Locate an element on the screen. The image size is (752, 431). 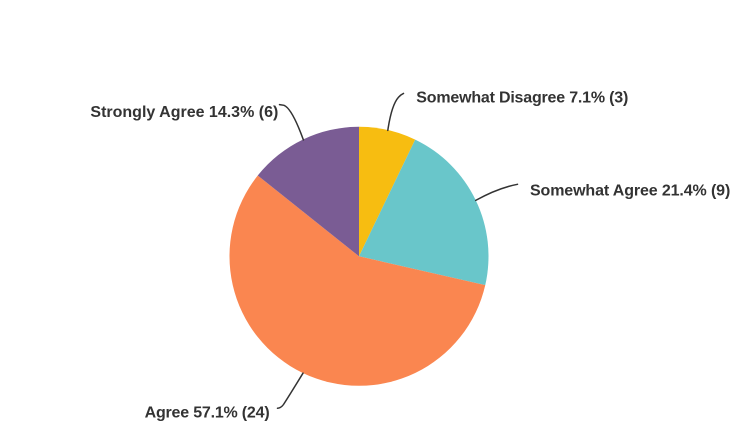
svg-text: Strongly Agree 14.3% (6) is located at coordinates (184, 112).